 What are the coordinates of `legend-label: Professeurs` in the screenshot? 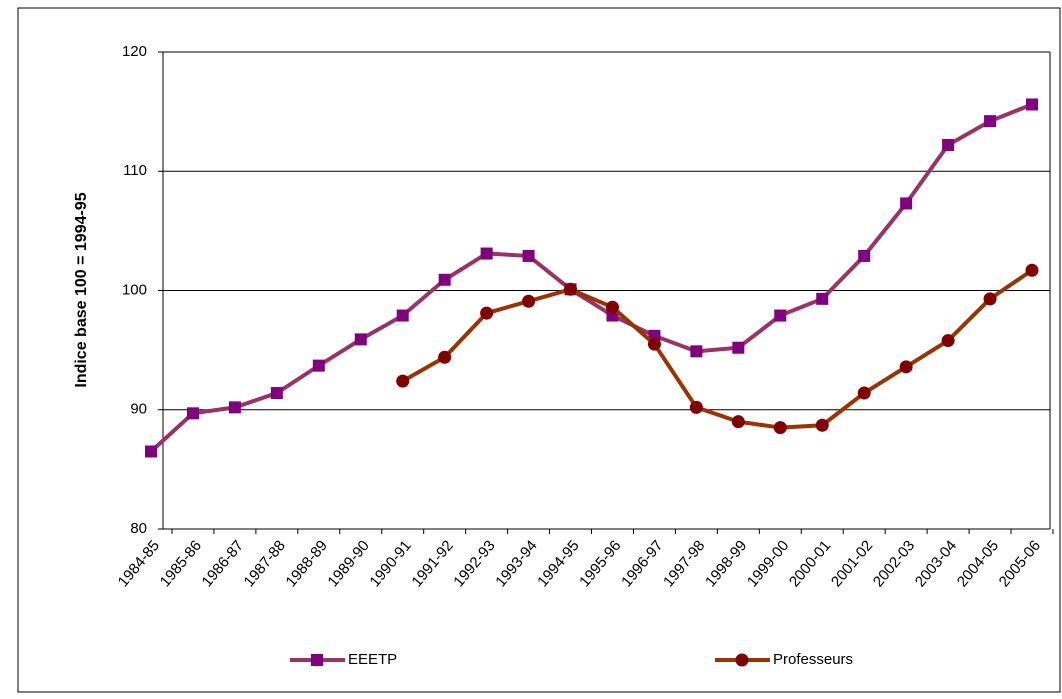 It's located at (813, 659).